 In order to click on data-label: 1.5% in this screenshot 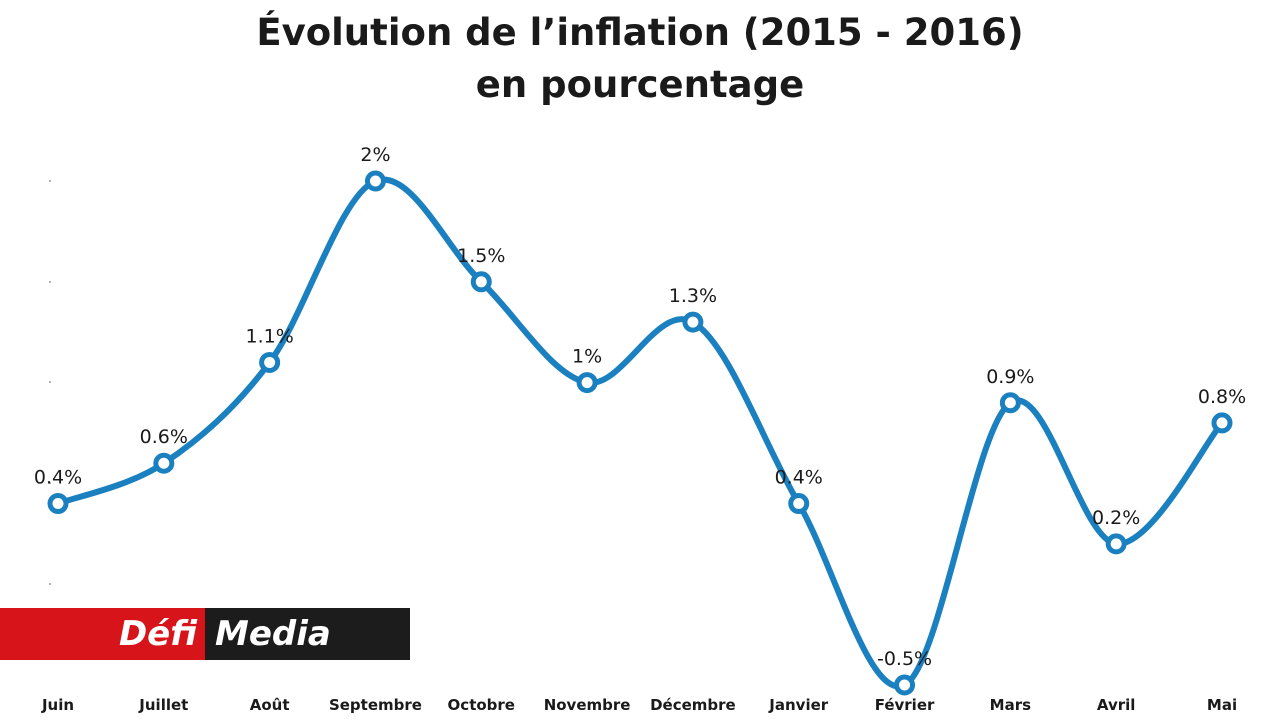, I will do `click(481, 256)`.